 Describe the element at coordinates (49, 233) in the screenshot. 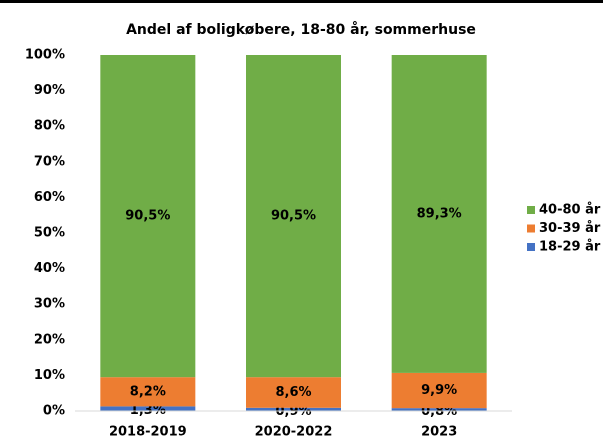

I see `y-tick-label: 50%` at that location.